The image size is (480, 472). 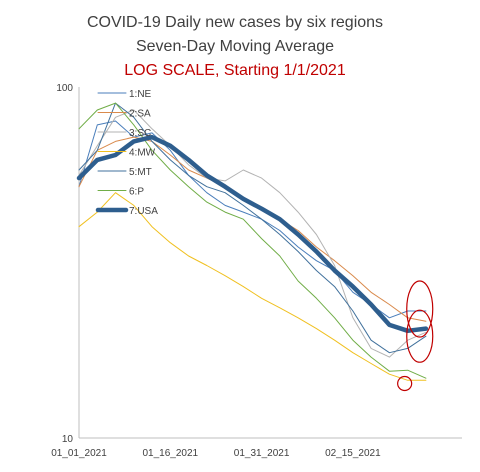 I want to click on annotation-circle, so click(x=405, y=383).